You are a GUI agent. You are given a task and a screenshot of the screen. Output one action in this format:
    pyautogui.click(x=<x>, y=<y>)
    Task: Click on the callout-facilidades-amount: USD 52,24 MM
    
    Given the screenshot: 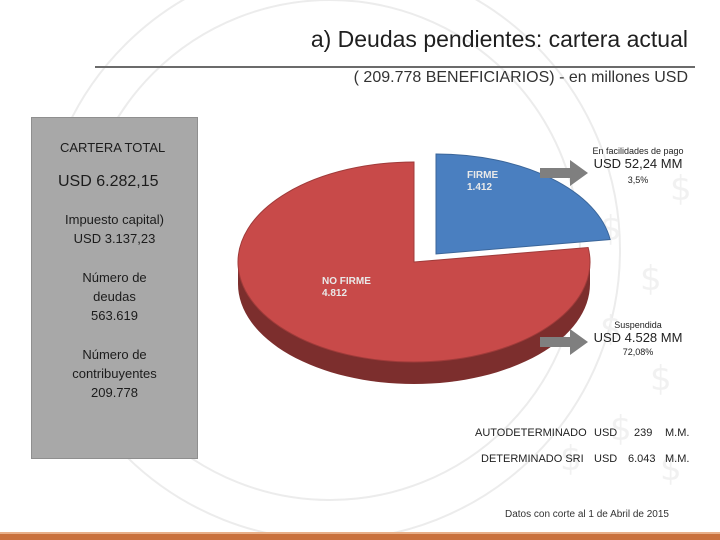 What is the action you would take?
    pyautogui.click(x=638, y=163)
    